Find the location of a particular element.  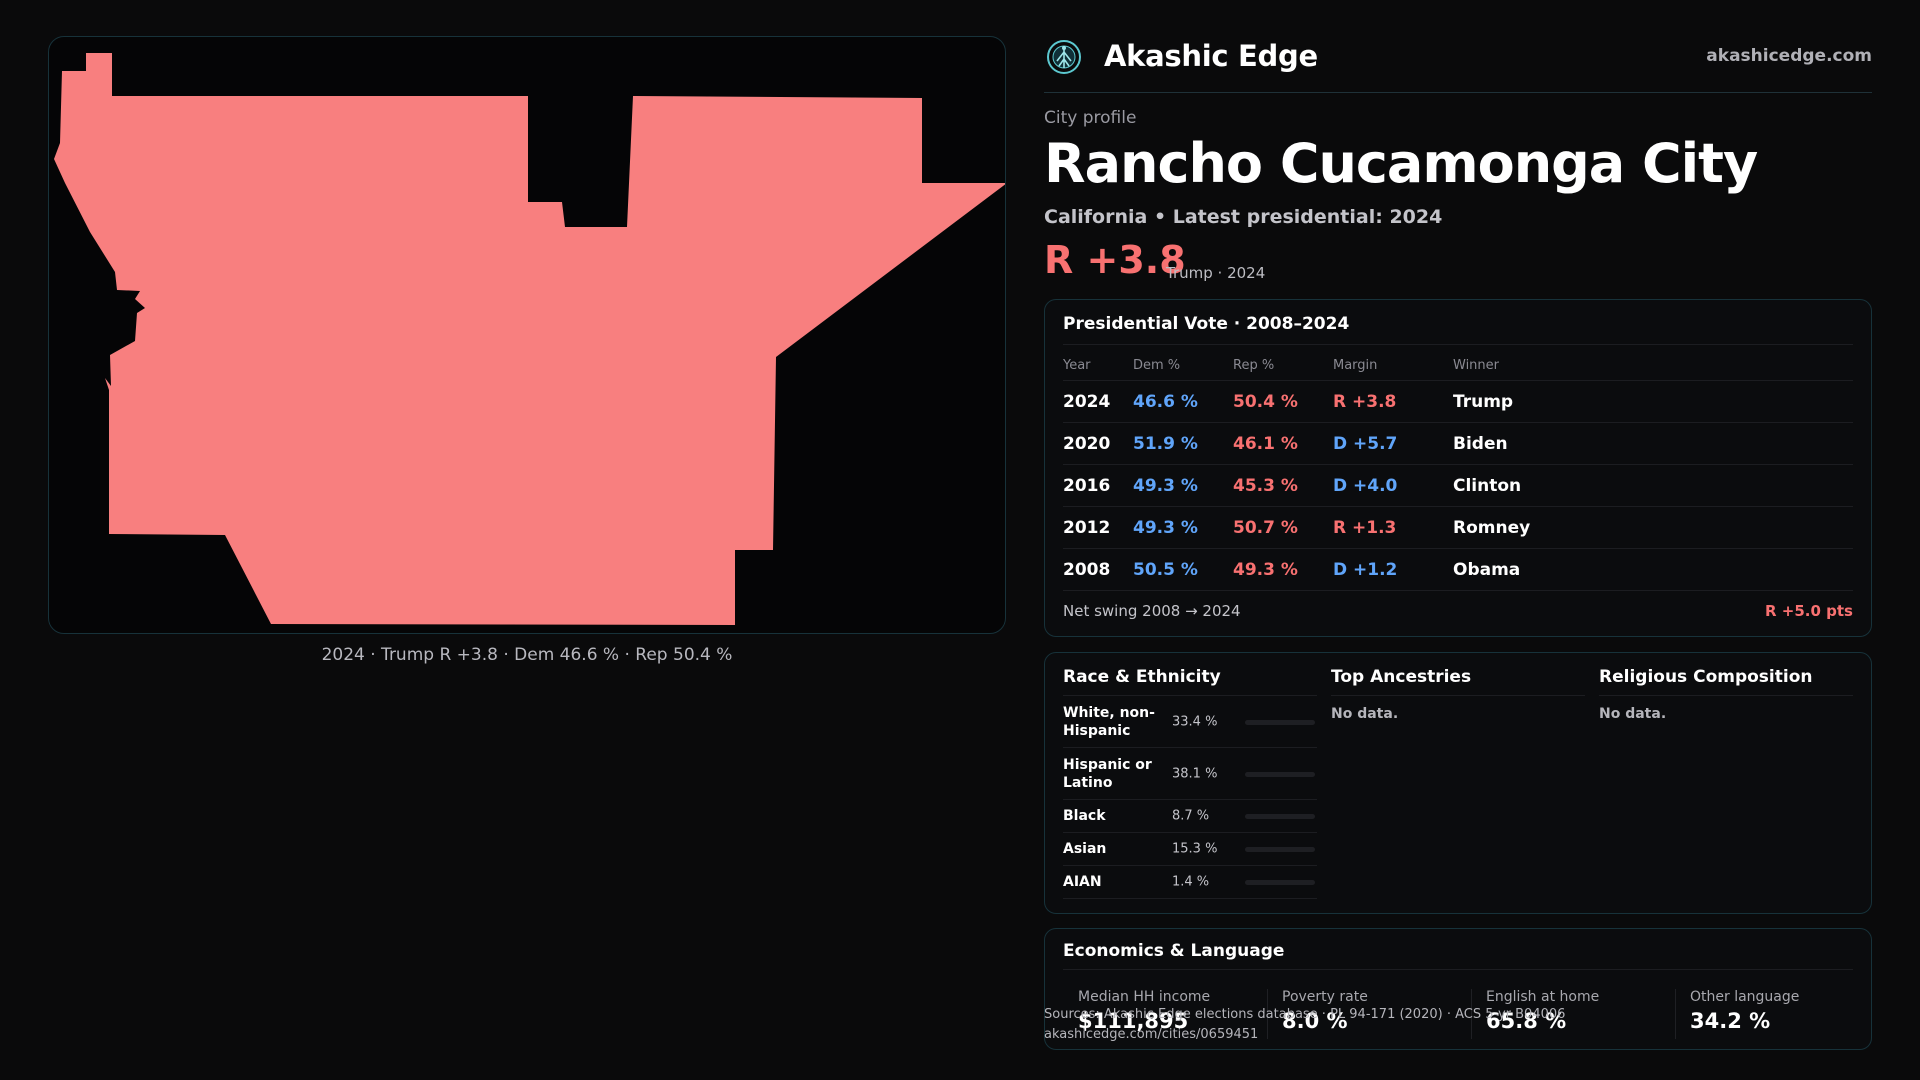

year-cell: 2020 is located at coordinates (1098, 443).